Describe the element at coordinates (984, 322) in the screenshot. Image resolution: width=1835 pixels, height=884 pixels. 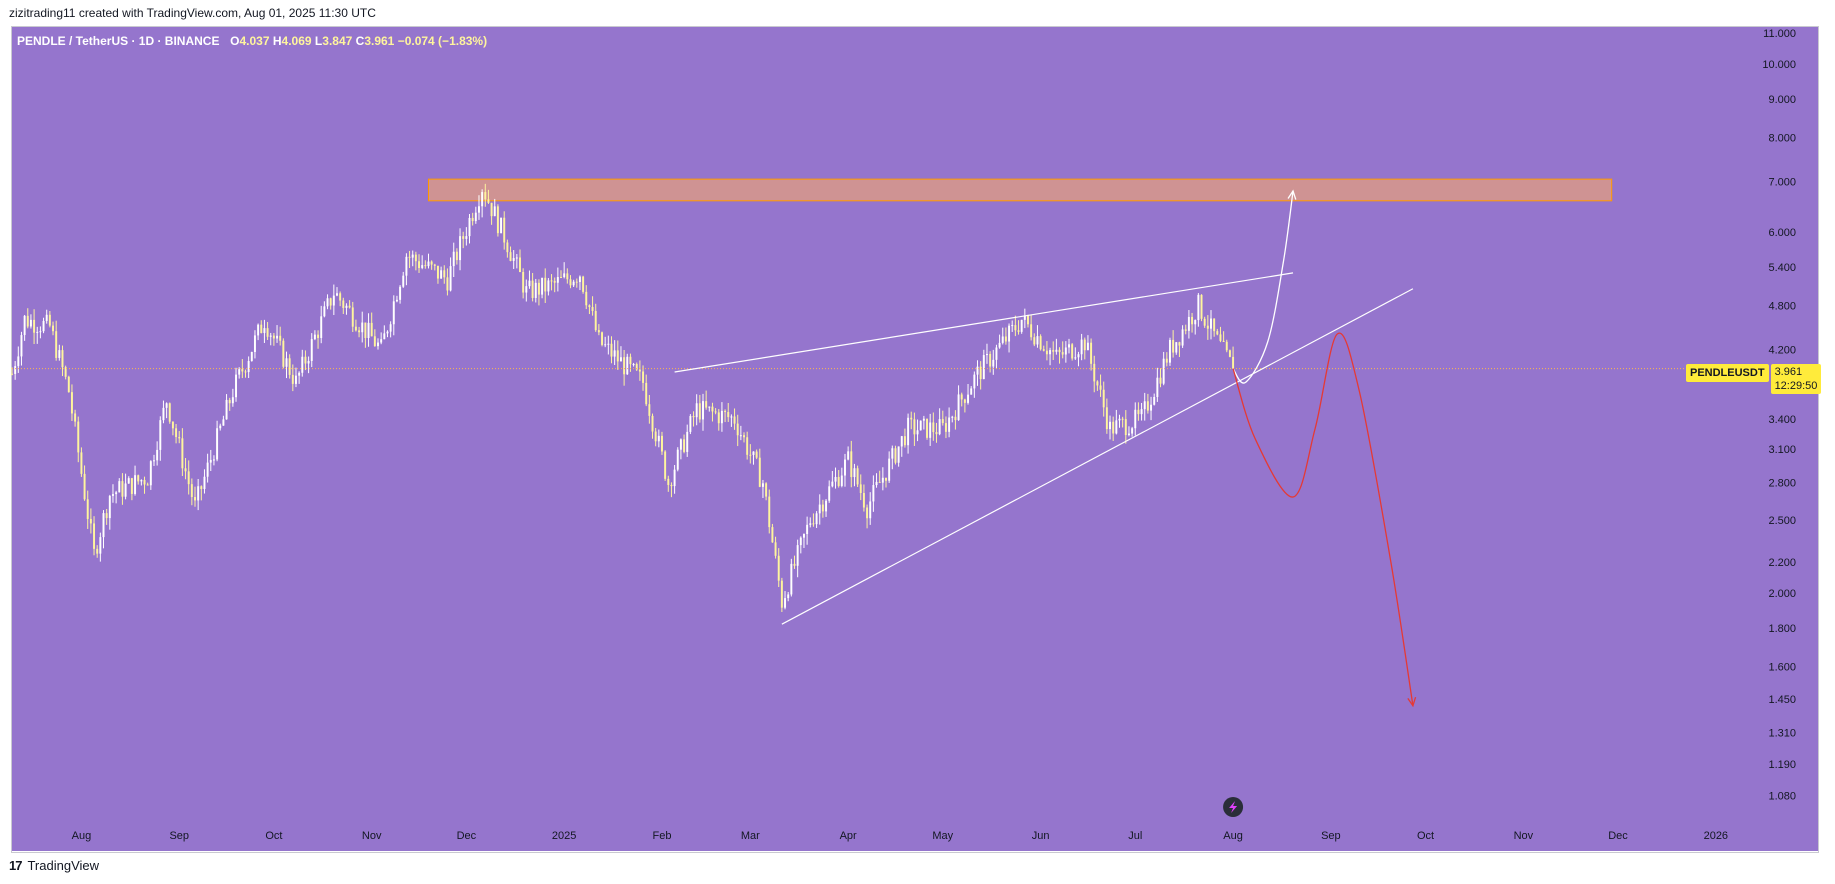
I see `trendline-upper` at that location.